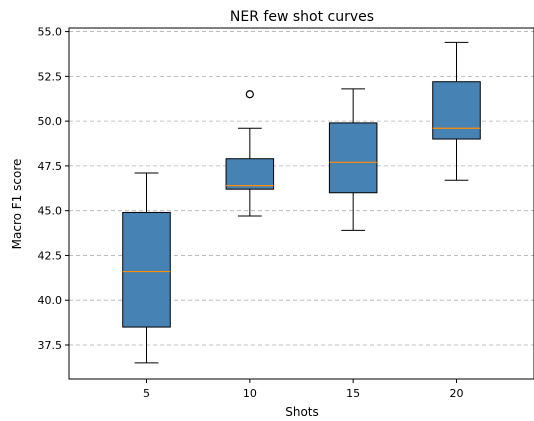 Image resolution: width=534 pixels, height=421 pixels. I want to click on y-axis-label: Macro F1 score, so click(17, 204).